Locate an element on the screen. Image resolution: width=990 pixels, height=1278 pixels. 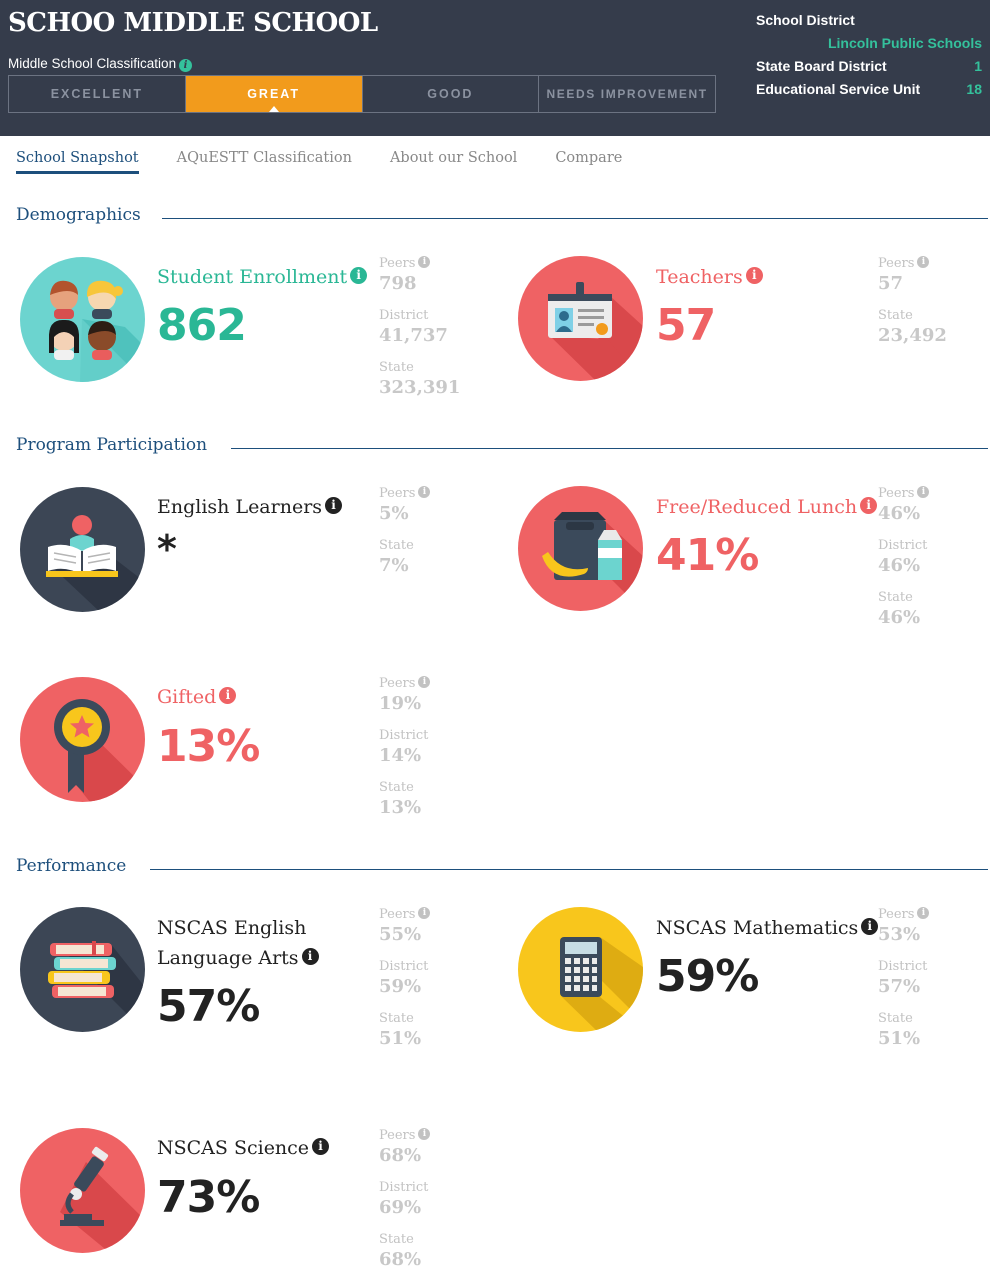
classification-label-text: Middle School Classification is located at coordinates (92, 63).